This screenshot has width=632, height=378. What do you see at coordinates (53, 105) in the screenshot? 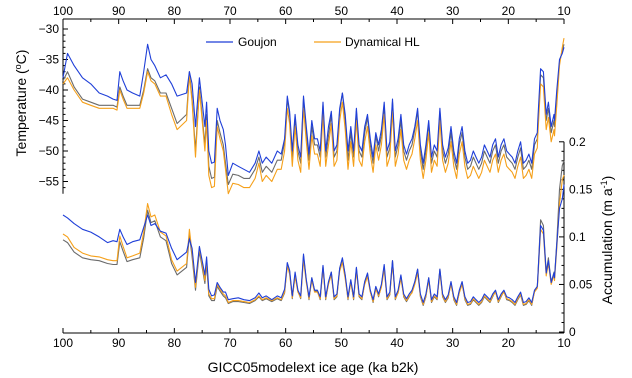
I see `temperature-y-axis: −30 −35 −40 −45 −50 −55` at bounding box center [53, 105].